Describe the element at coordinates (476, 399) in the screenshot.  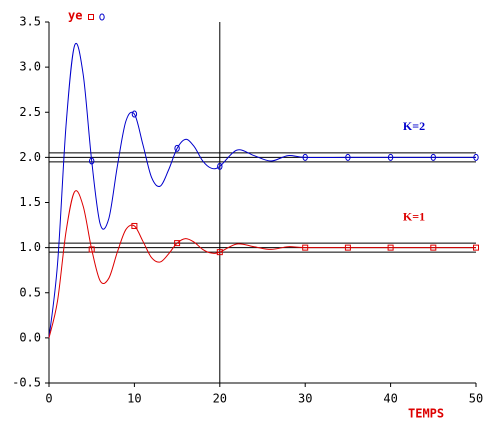
I see `x-tick-label: 50` at that location.